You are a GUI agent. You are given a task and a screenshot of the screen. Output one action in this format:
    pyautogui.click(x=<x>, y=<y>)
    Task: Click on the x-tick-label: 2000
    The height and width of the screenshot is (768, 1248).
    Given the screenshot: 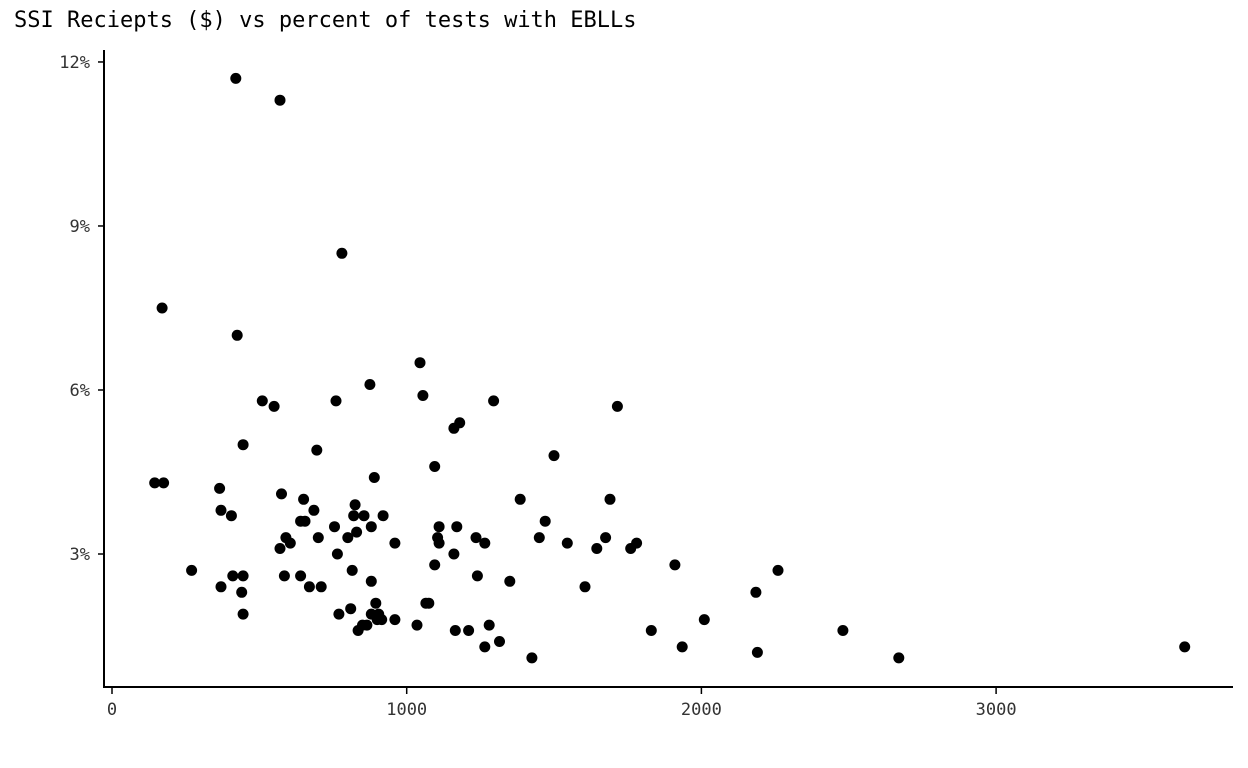 What is the action you would take?
    pyautogui.click(x=701, y=710)
    